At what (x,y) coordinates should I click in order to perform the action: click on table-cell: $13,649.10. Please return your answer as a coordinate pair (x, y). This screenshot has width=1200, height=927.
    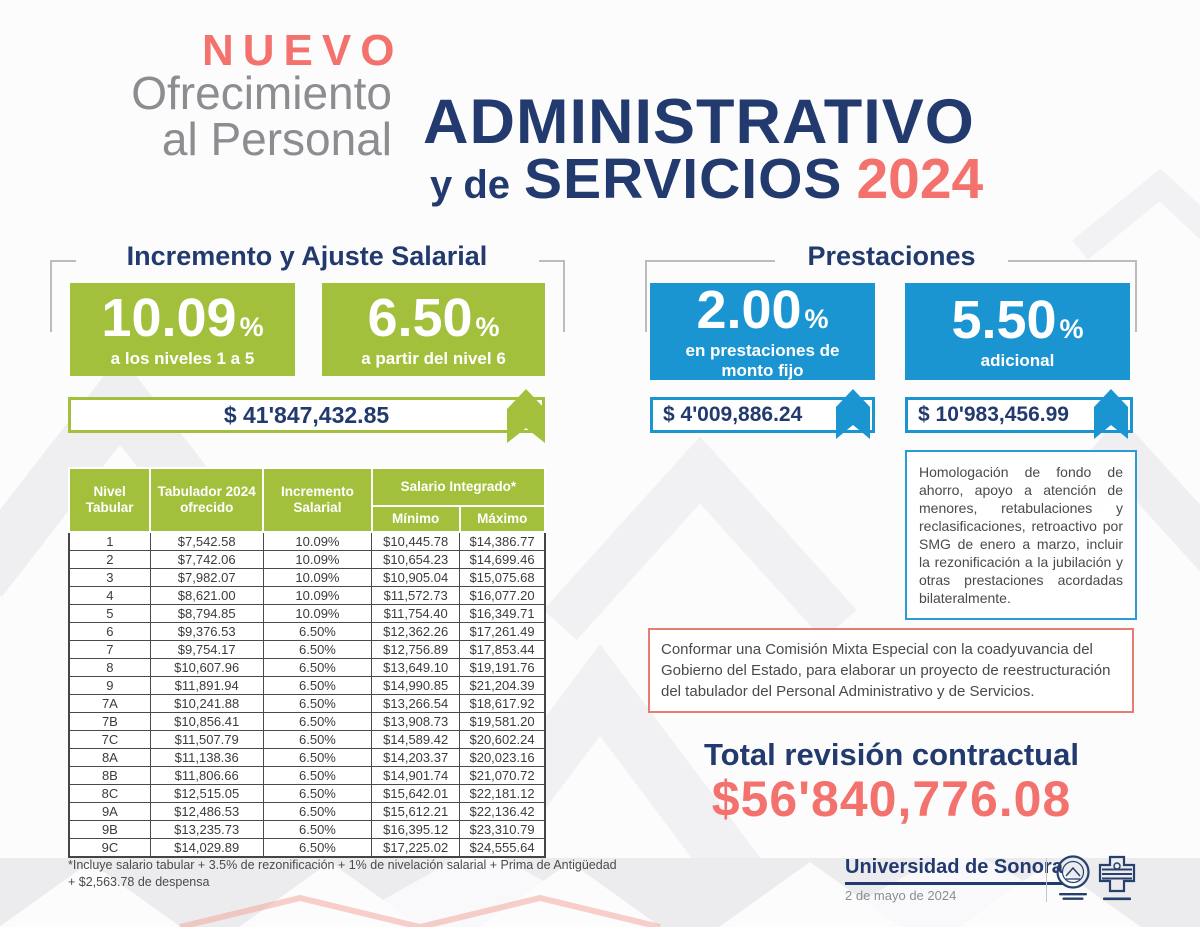
    Looking at the image, I should click on (416, 667).